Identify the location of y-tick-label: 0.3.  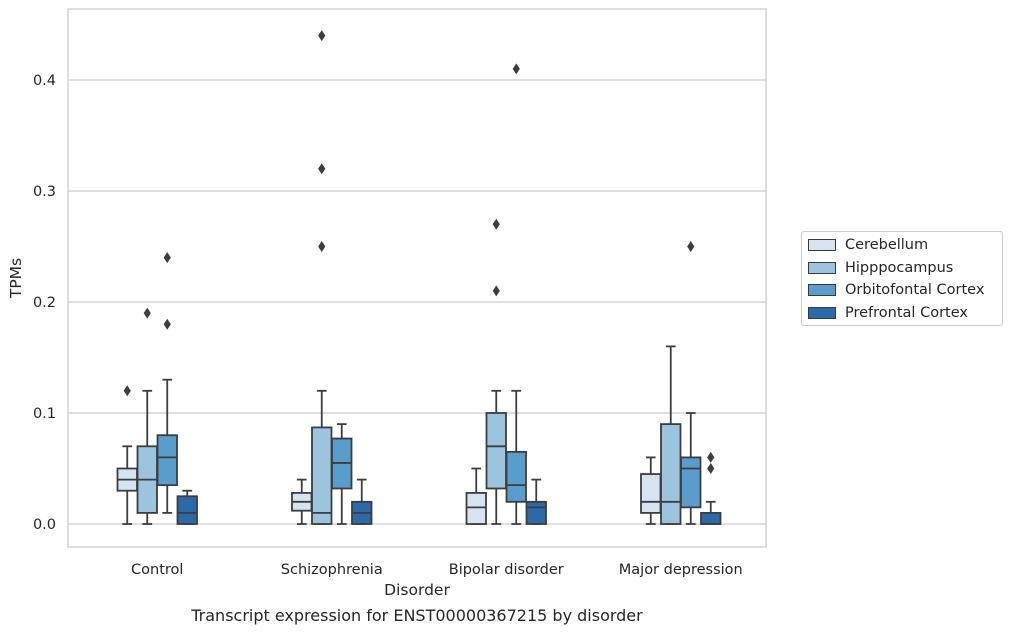
(44, 192).